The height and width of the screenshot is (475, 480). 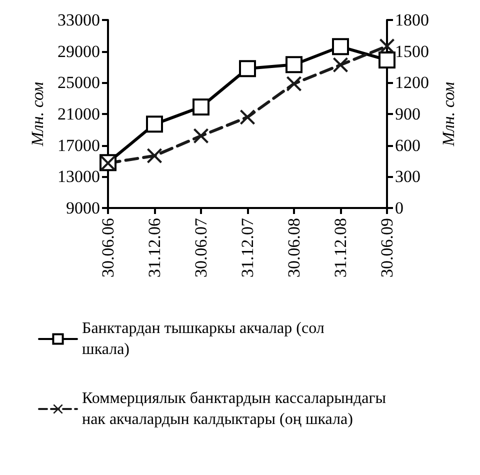 What do you see at coordinates (79, 20) in the screenshot?
I see `y-tick-label: 33000` at bounding box center [79, 20].